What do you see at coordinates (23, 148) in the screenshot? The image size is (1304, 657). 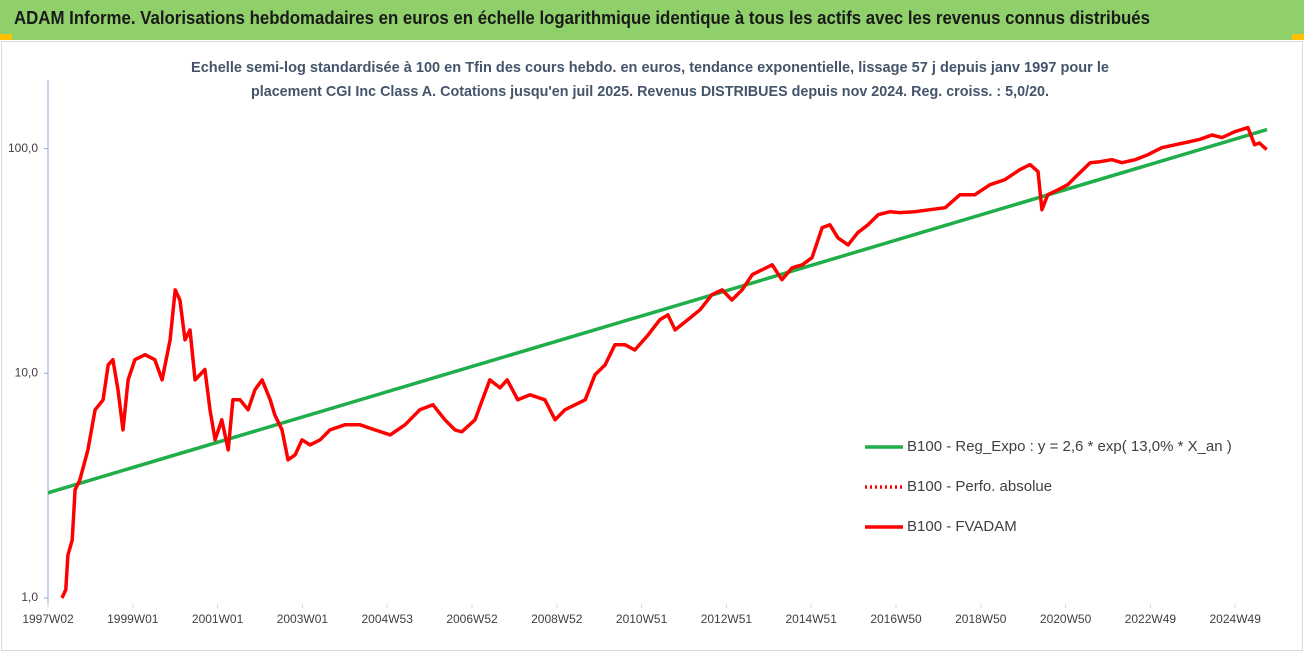 I see `y-tick-label: 100,0` at bounding box center [23, 148].